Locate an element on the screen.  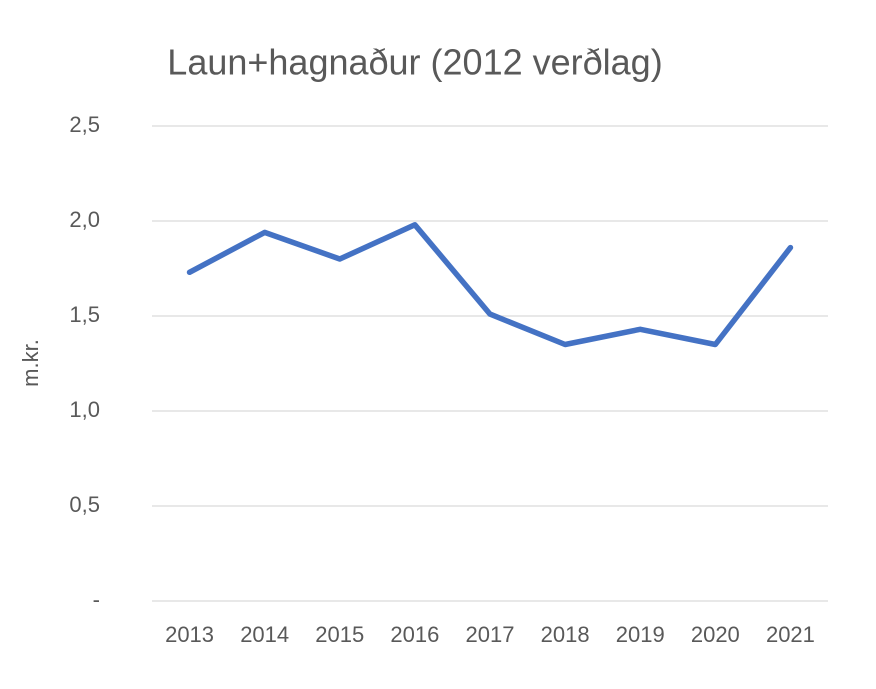
x-tick-label: 2018 is located at coordinates (565, 634).